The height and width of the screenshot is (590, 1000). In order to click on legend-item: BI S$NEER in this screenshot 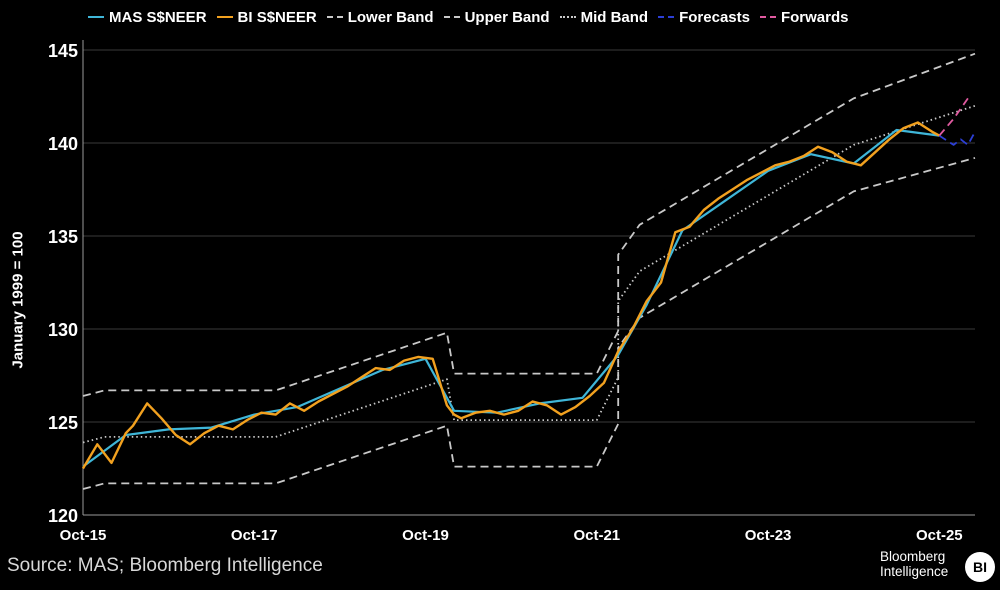, I will do `click(266, 17)`.